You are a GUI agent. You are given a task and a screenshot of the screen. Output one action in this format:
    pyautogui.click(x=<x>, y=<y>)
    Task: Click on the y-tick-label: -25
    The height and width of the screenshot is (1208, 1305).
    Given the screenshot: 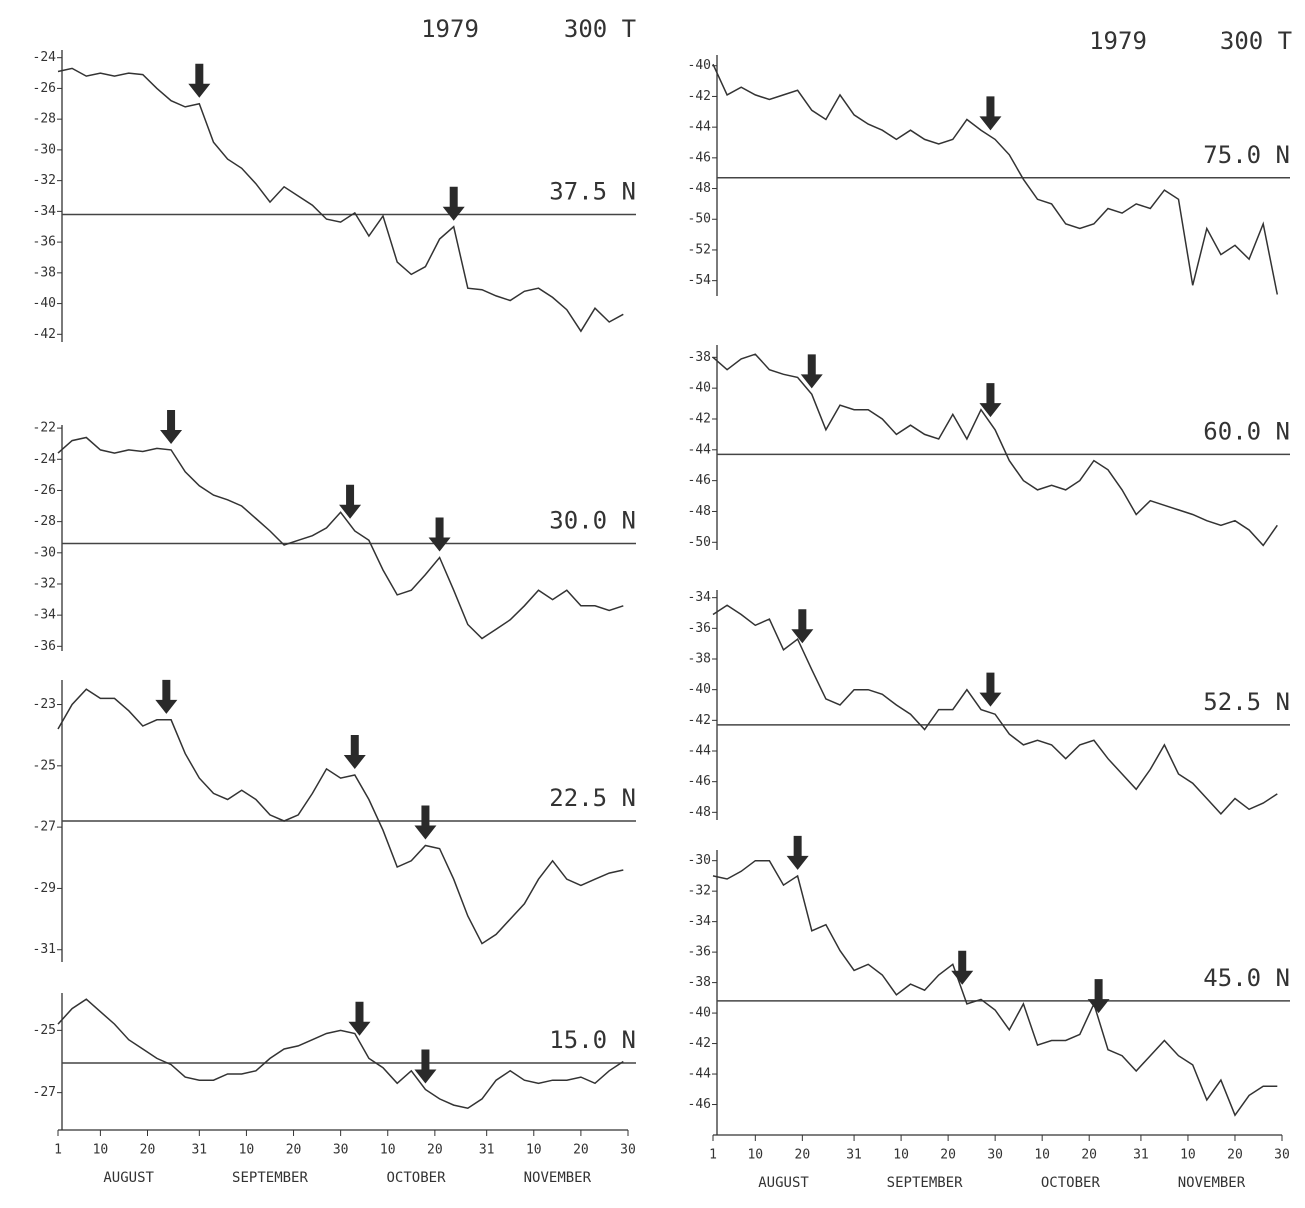 What is the action you would take?
    pyautogui.click(x=44, y=1030)
    